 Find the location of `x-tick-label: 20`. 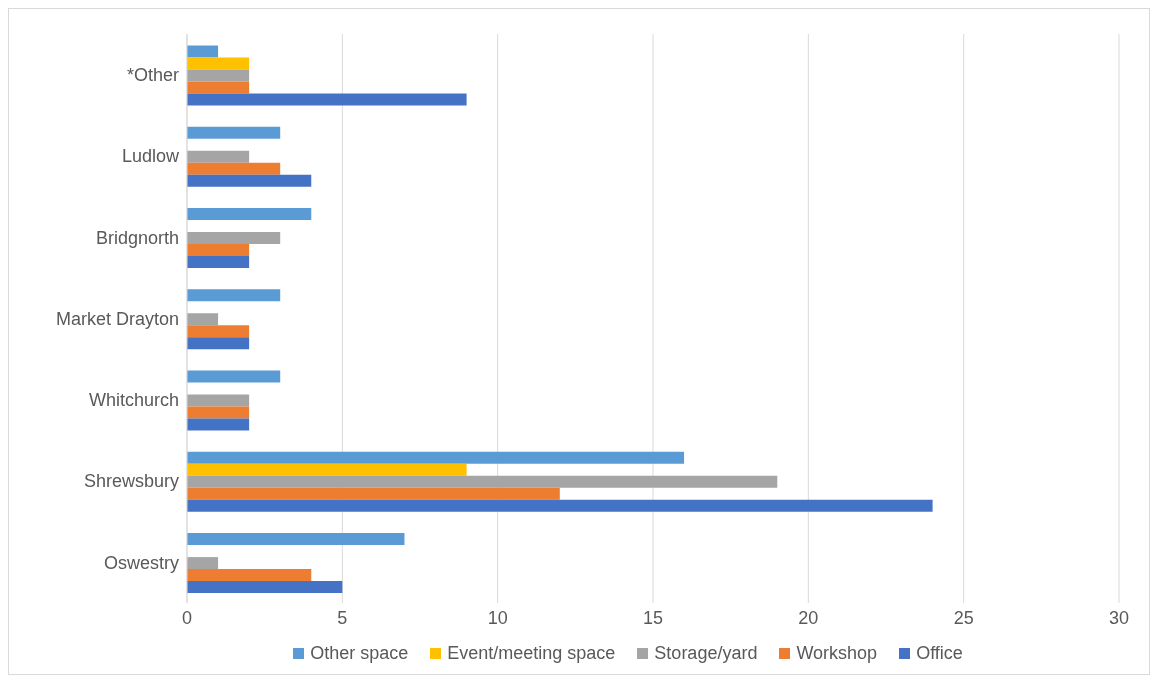

x-tick-label: 20 is located at coordinates (808, 617).